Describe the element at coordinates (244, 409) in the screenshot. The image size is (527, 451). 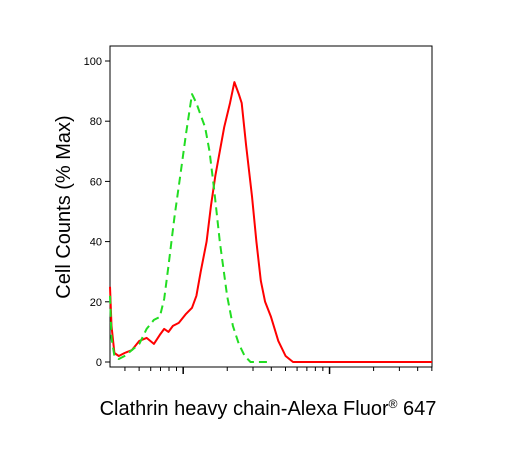
I see `x-axis-label-main: Clathrin heavy chain-Alexa Fluor` at that location.